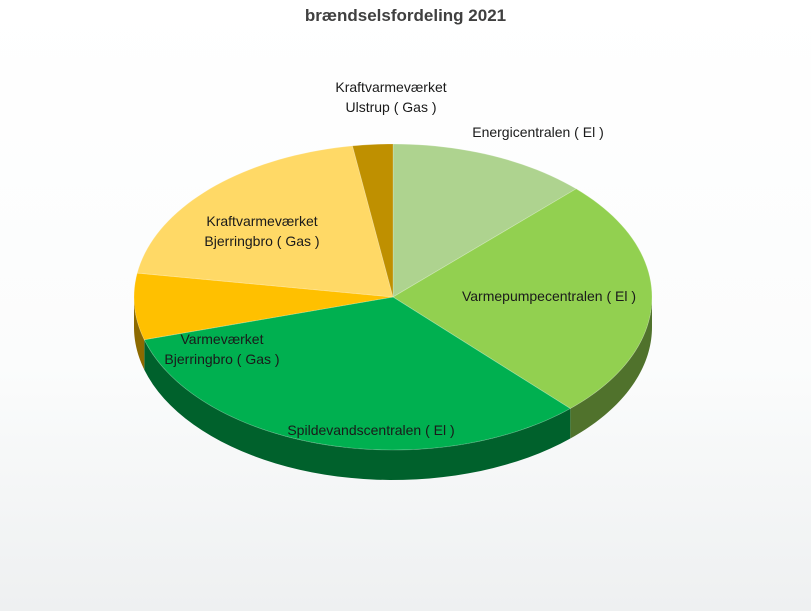 This screenshot has width=811, height=611. I want to click on slice-label-line: Varmepumpecentralen ( El ), so click(549, 296).